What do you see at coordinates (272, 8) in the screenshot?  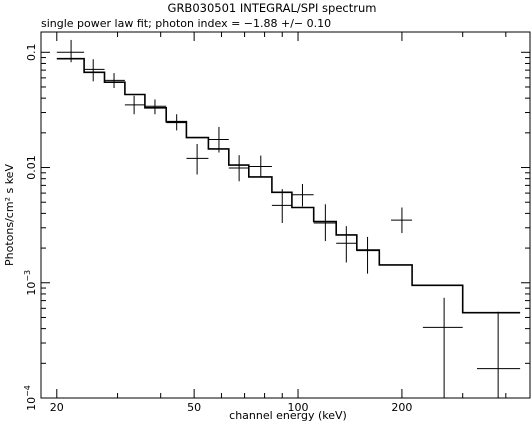 I see `chart-title: GRB030501 INTEGRAL/SPI spectrum` at bounding box center [272, 8].